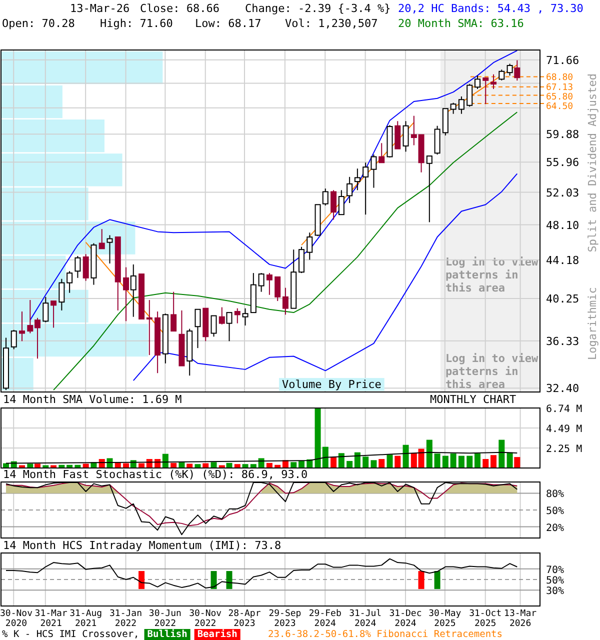 This screenshot has width=600, height=640. Describe the element at coordinates (331, 23) in the screenshot. I see `text: Vol: 1,230,507` at that location.